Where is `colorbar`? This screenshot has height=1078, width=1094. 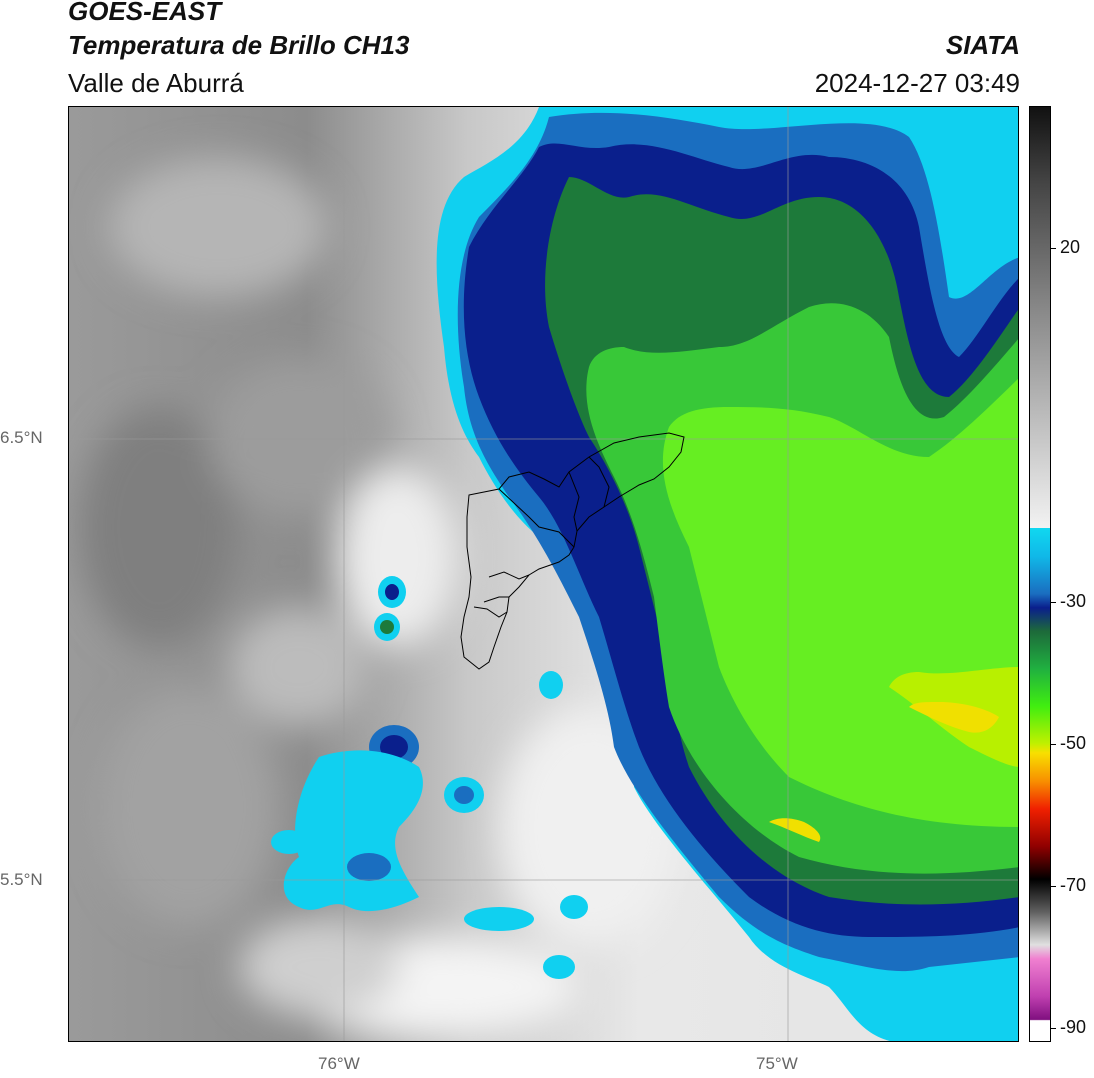
colorbar is located at coordinates (1040, 574).